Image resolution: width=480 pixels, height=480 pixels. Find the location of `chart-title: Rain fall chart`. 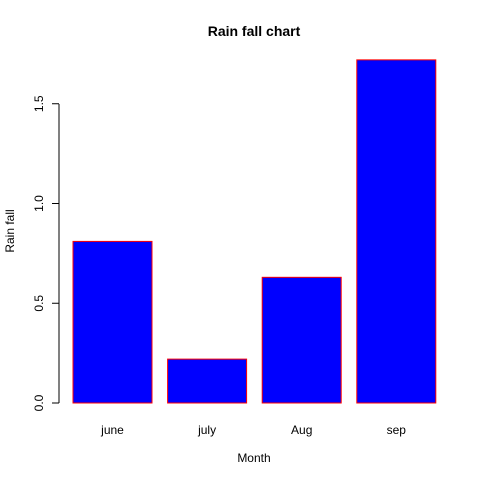

chart-title: Rain fall chart is located at coordinates (254, 31).